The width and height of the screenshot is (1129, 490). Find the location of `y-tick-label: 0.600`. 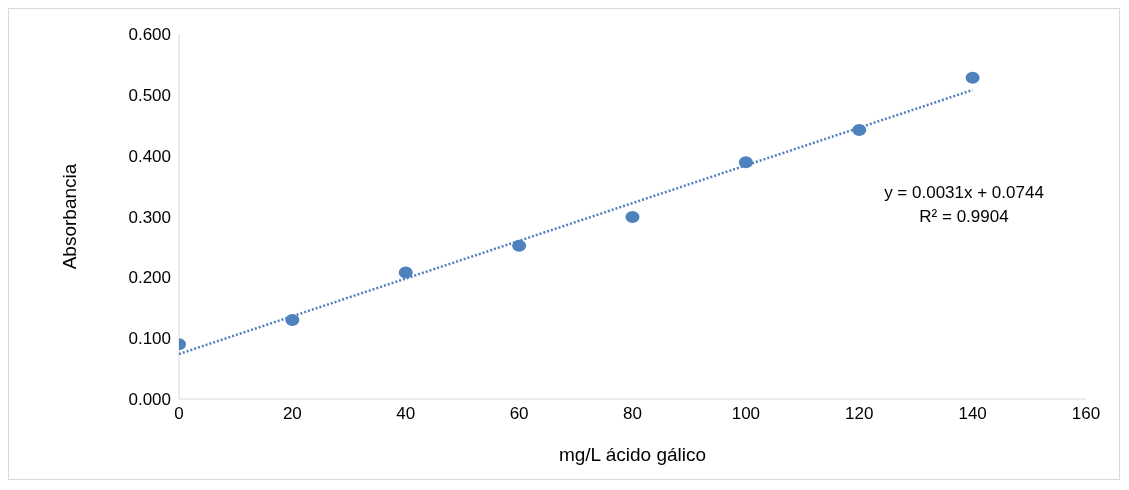

y-tick-label: 0.600 is located at coordinates (149, 35).